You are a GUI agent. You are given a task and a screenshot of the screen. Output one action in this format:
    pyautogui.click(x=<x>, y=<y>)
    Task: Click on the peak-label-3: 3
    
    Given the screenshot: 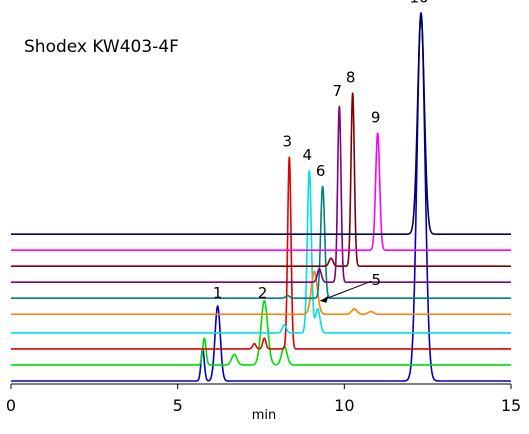 What is the action you would take?
    pyautogui.click(x=288, y=142)
    